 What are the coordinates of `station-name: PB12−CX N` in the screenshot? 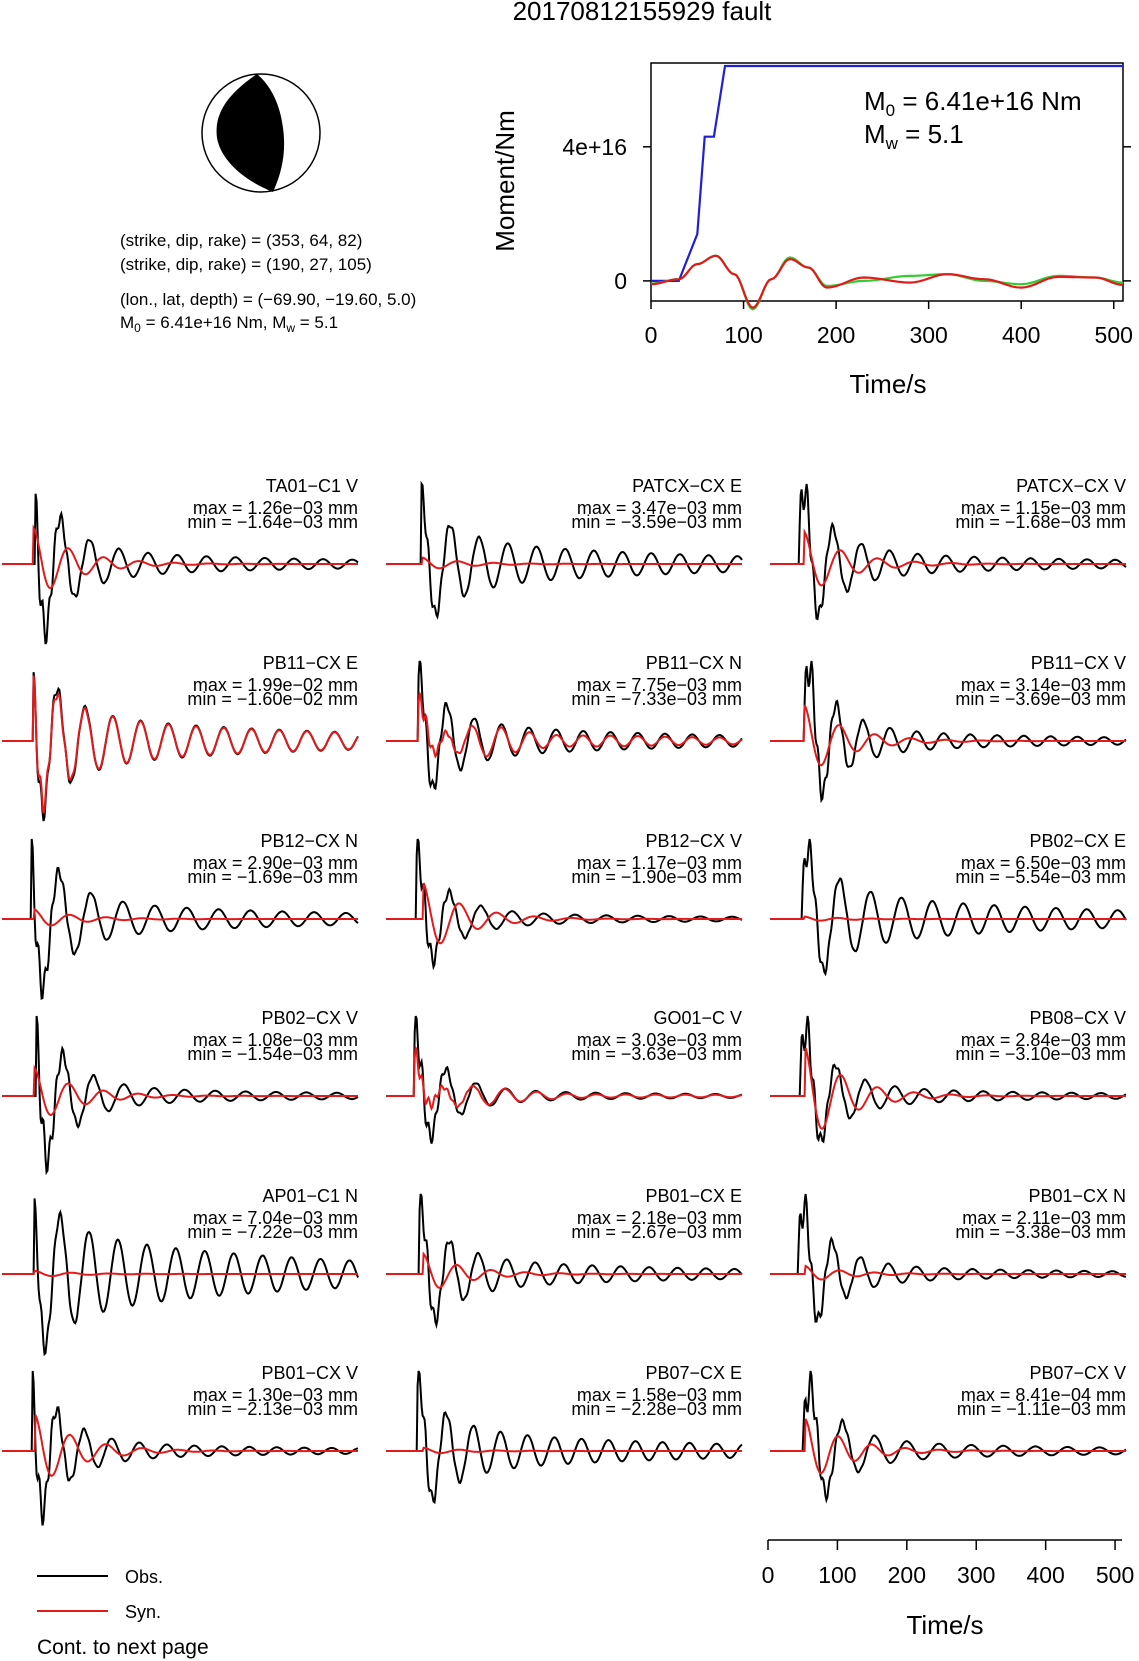 It's located at (309, 841).